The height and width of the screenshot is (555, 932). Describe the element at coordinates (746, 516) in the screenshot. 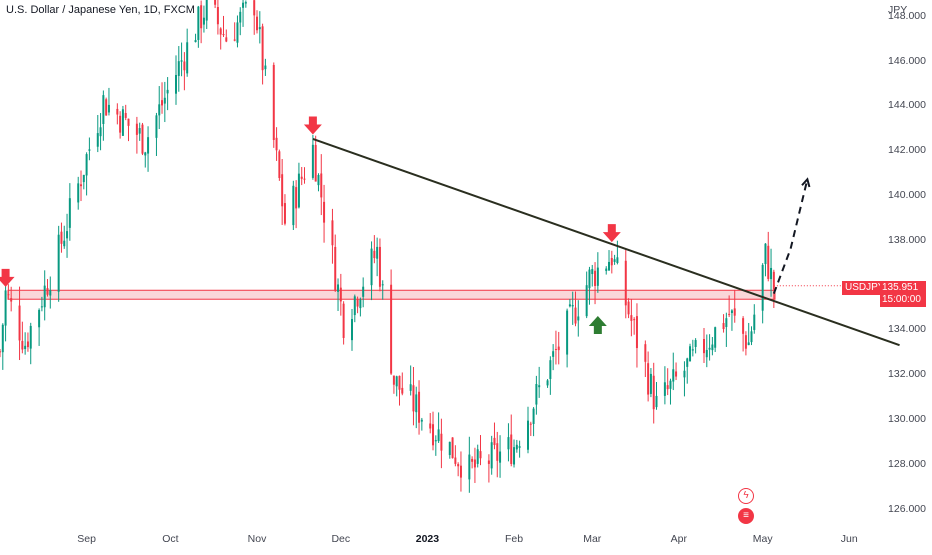

I see `events-icon: ≡` at that location.